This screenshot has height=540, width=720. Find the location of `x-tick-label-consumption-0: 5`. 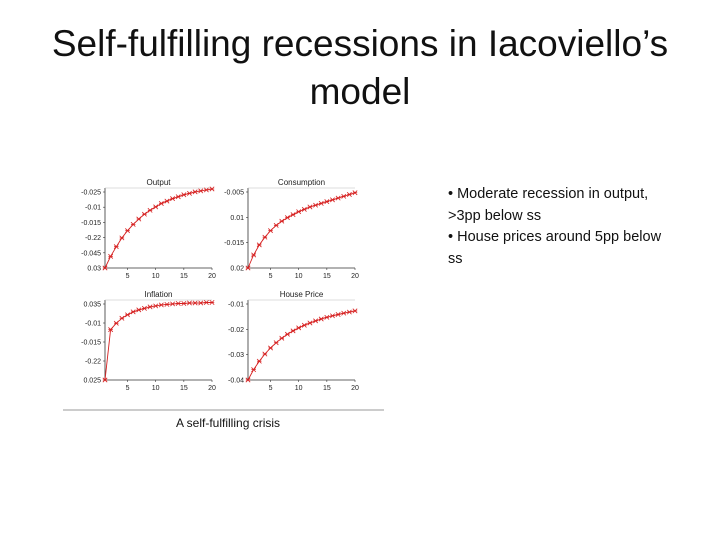

x-tick-label-consumption-0: 5 is located at coordinates (271, 276).